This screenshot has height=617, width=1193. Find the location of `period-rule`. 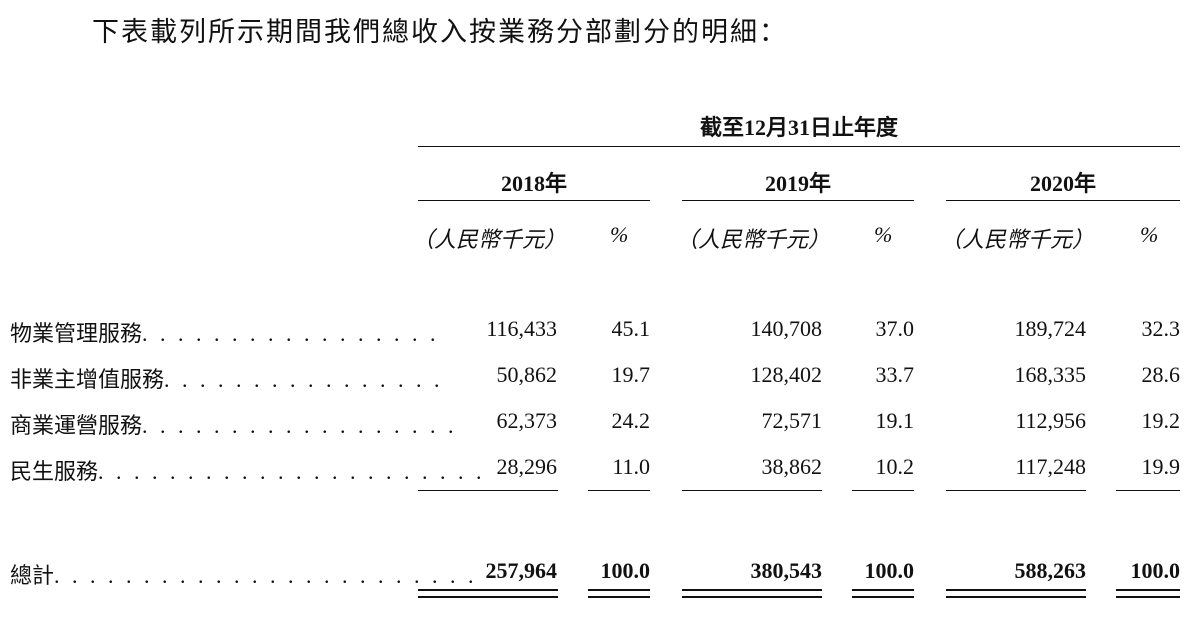

period-rule is located at coordinates (799, 146).